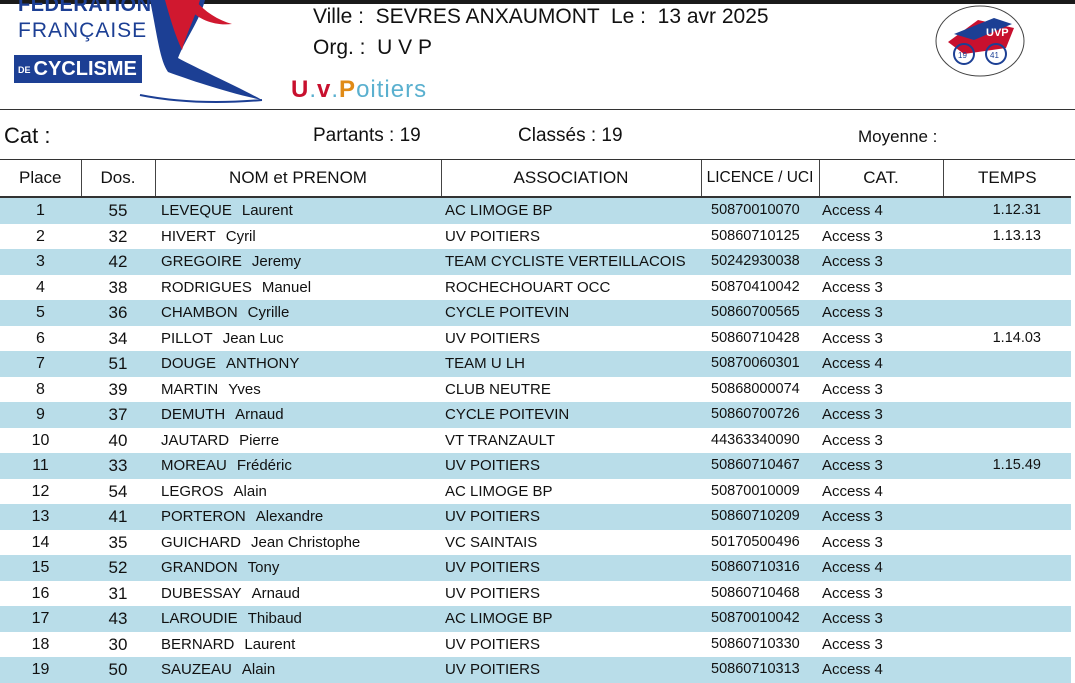  What do you see at coordinates (118, 593) in the screenshot?
I see `dos-cell: 31` at bounding box center [118, 593].